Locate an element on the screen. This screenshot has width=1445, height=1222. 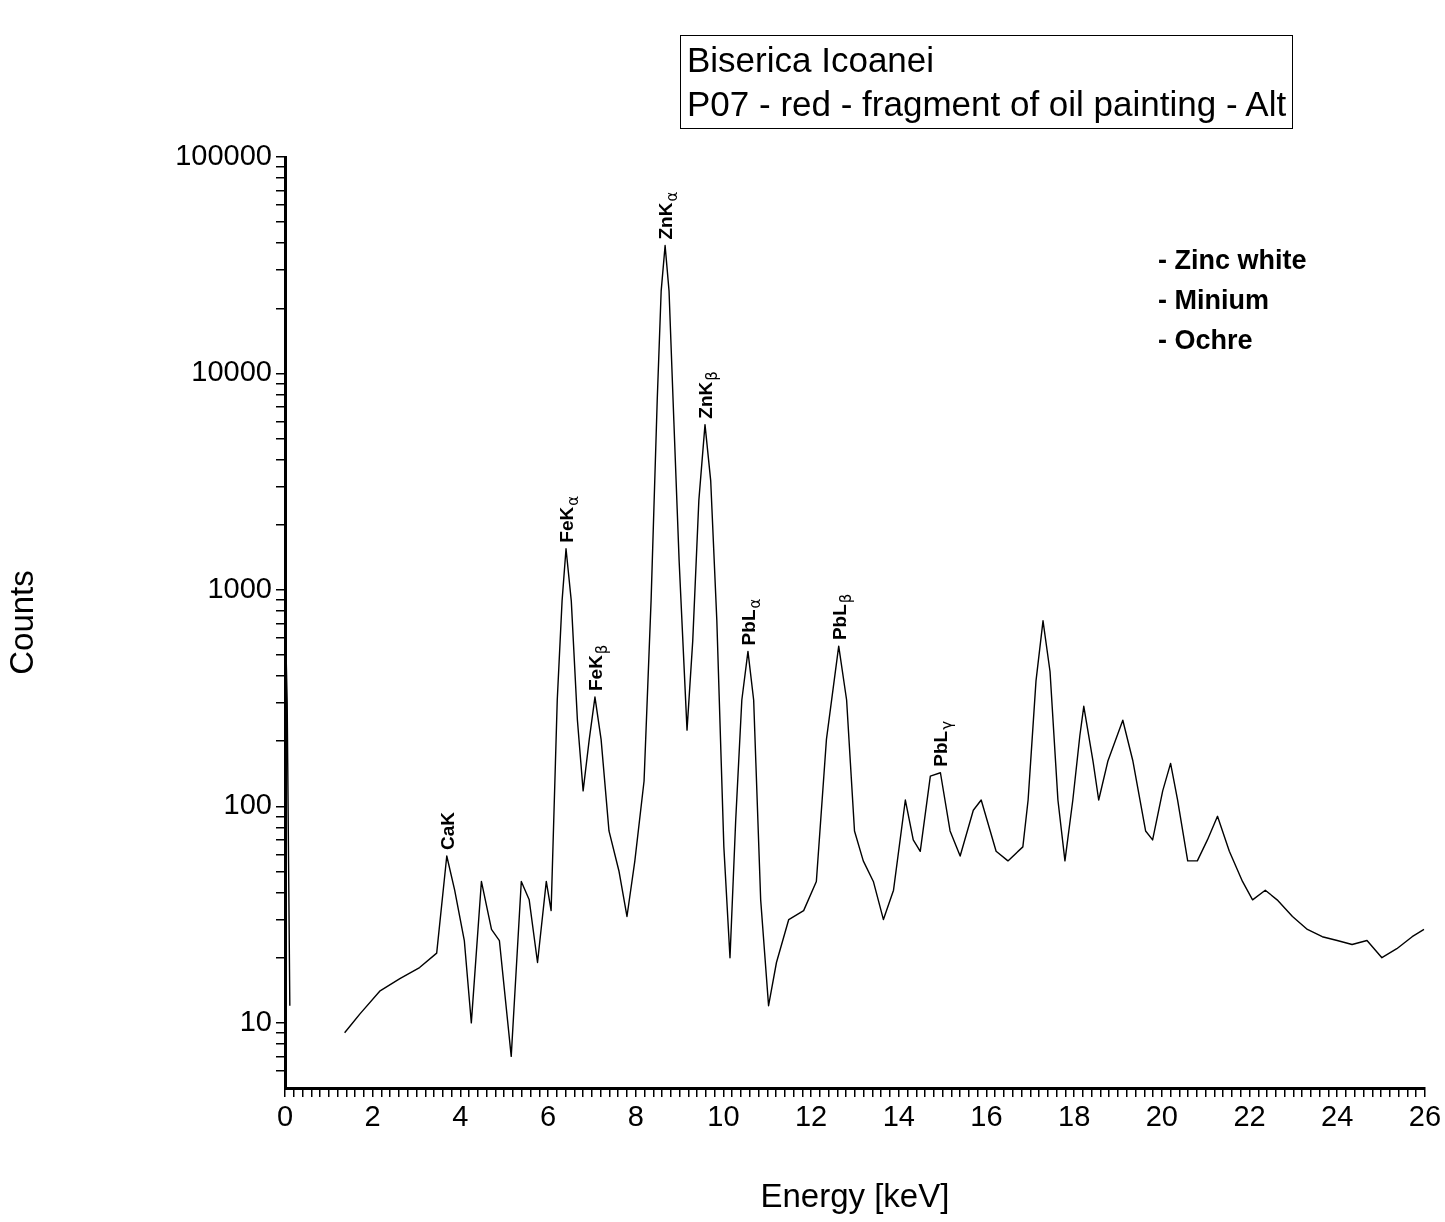
annotation: PbLγ is located at coordinates (943, 743).